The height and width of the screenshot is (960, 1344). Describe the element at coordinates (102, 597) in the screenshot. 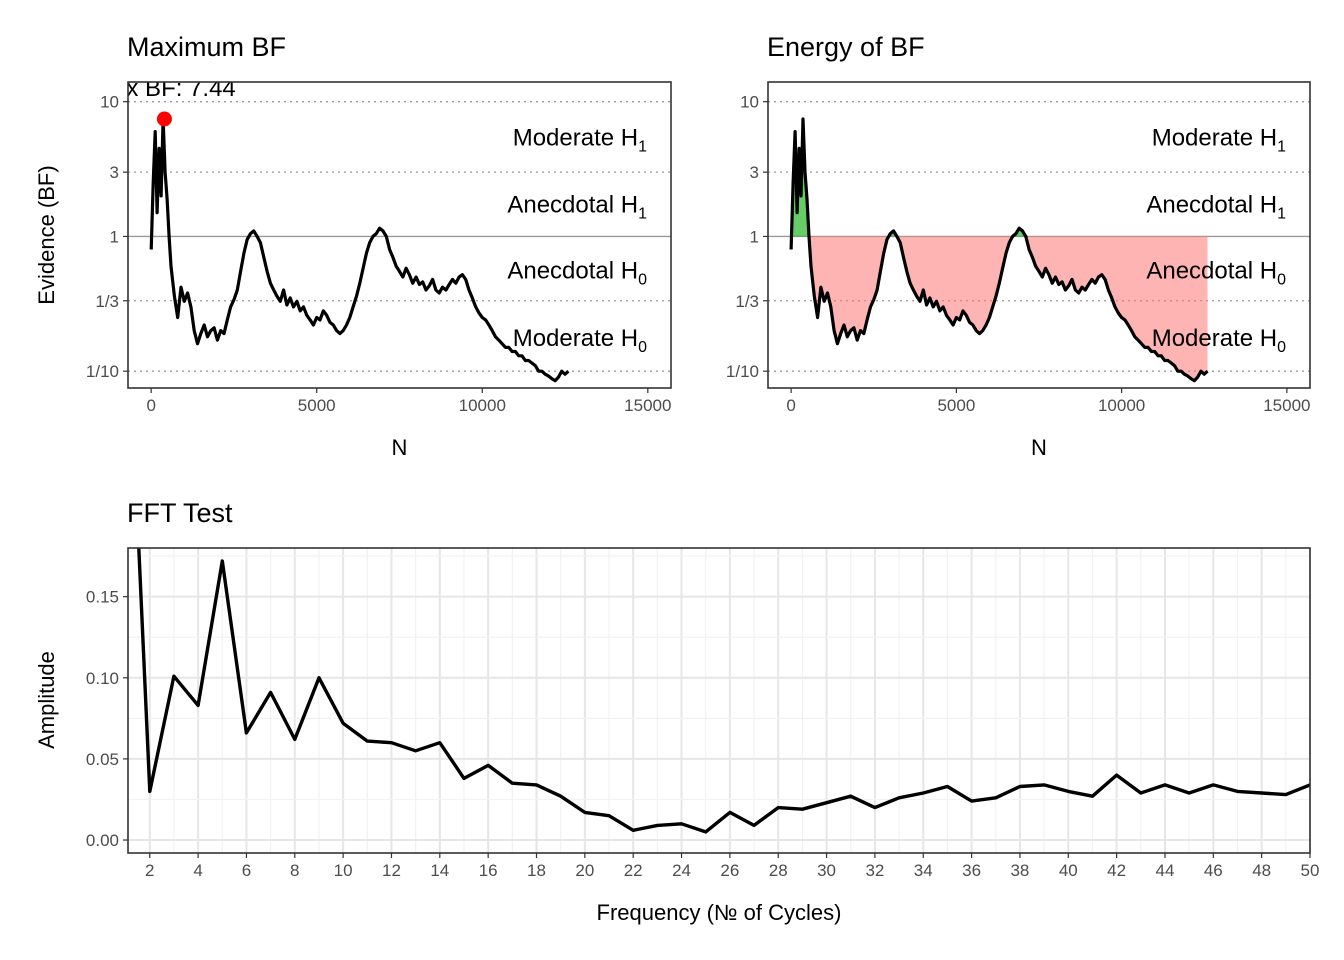

I see `y-tick-label: 0.15` at that location.